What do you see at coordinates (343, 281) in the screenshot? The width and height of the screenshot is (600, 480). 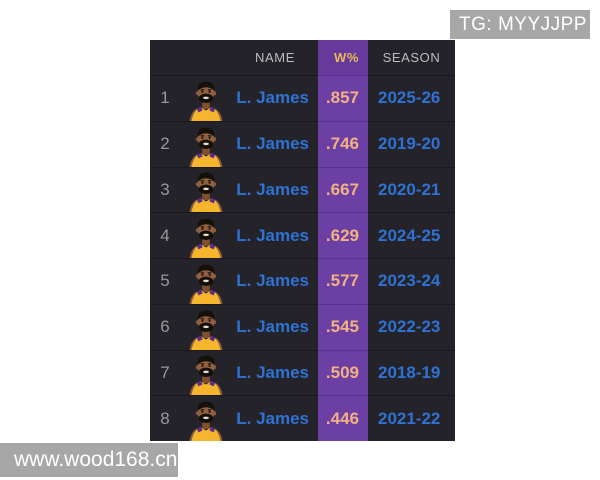 I see `win-pct-value: .577` at bounding box center [343, 281].